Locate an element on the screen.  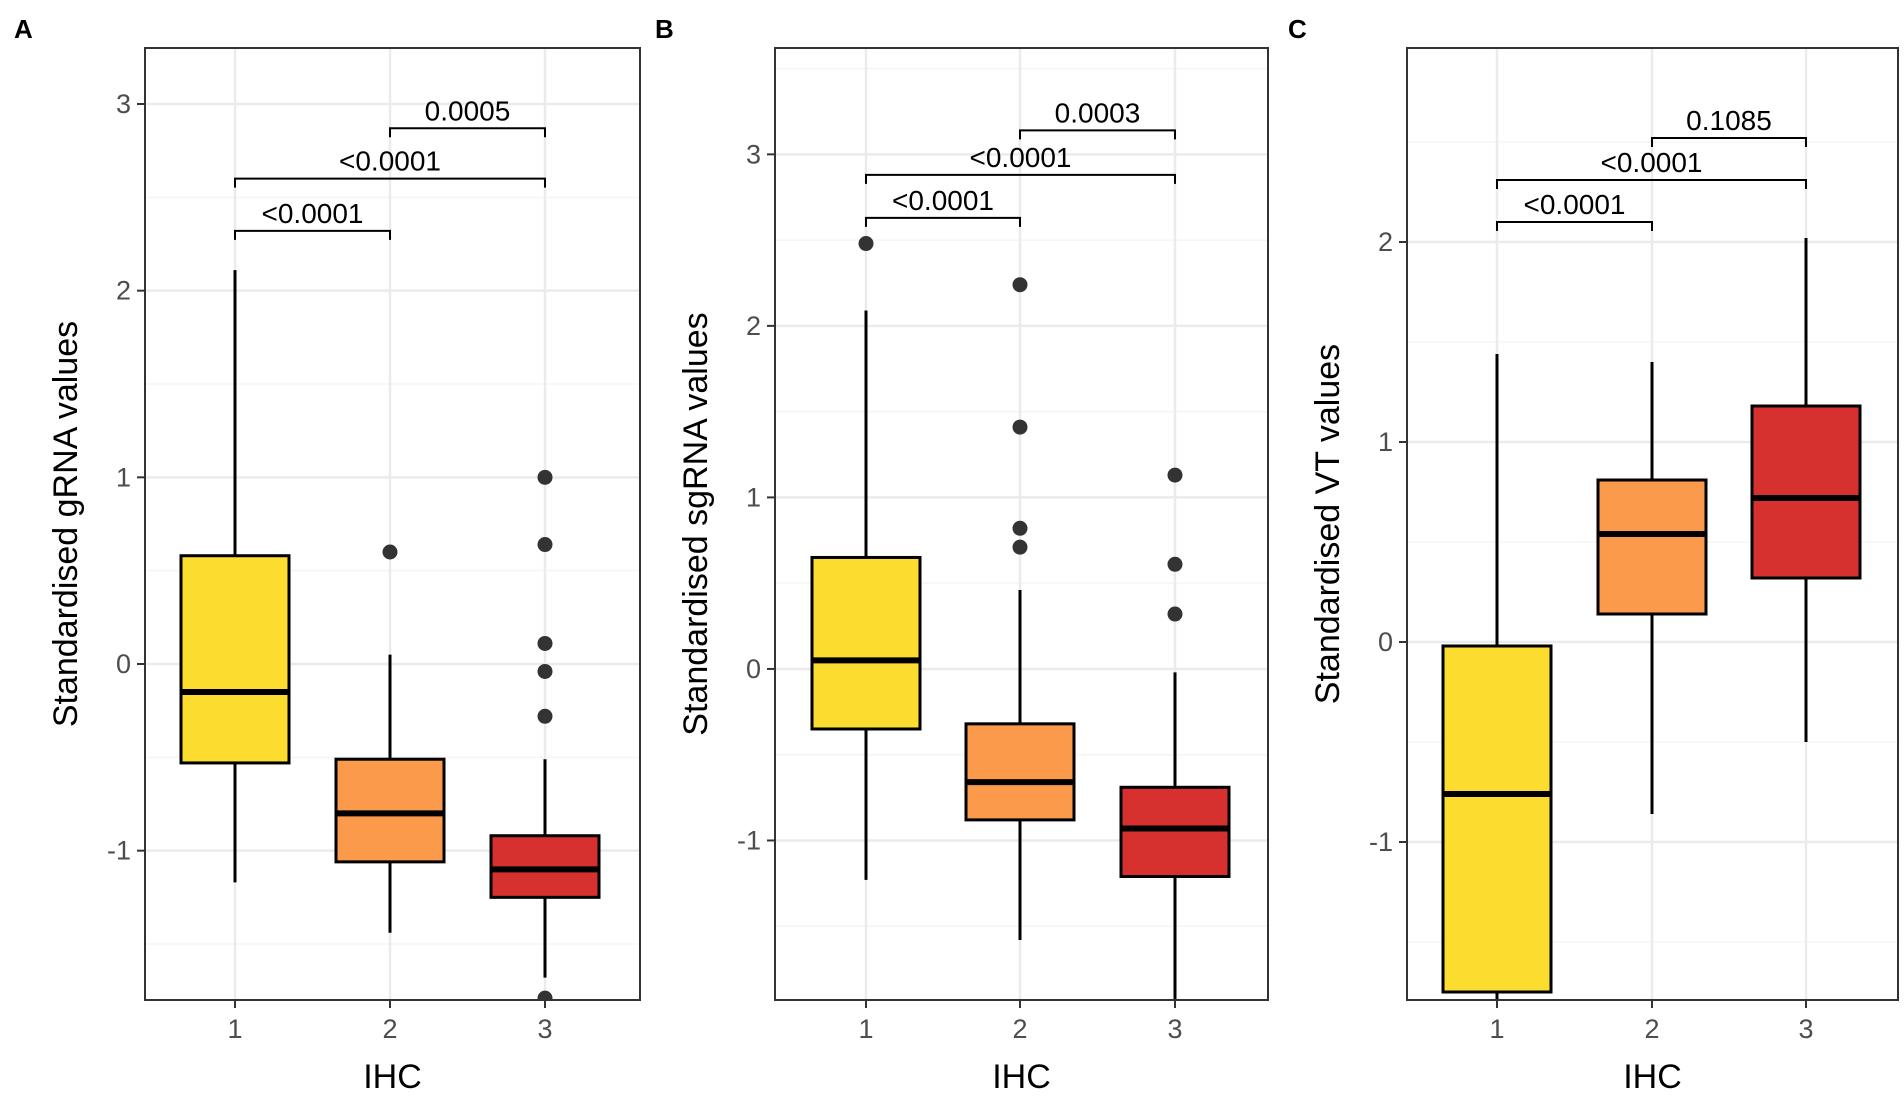
panel-letter: B is located at coordinates (664, 29).